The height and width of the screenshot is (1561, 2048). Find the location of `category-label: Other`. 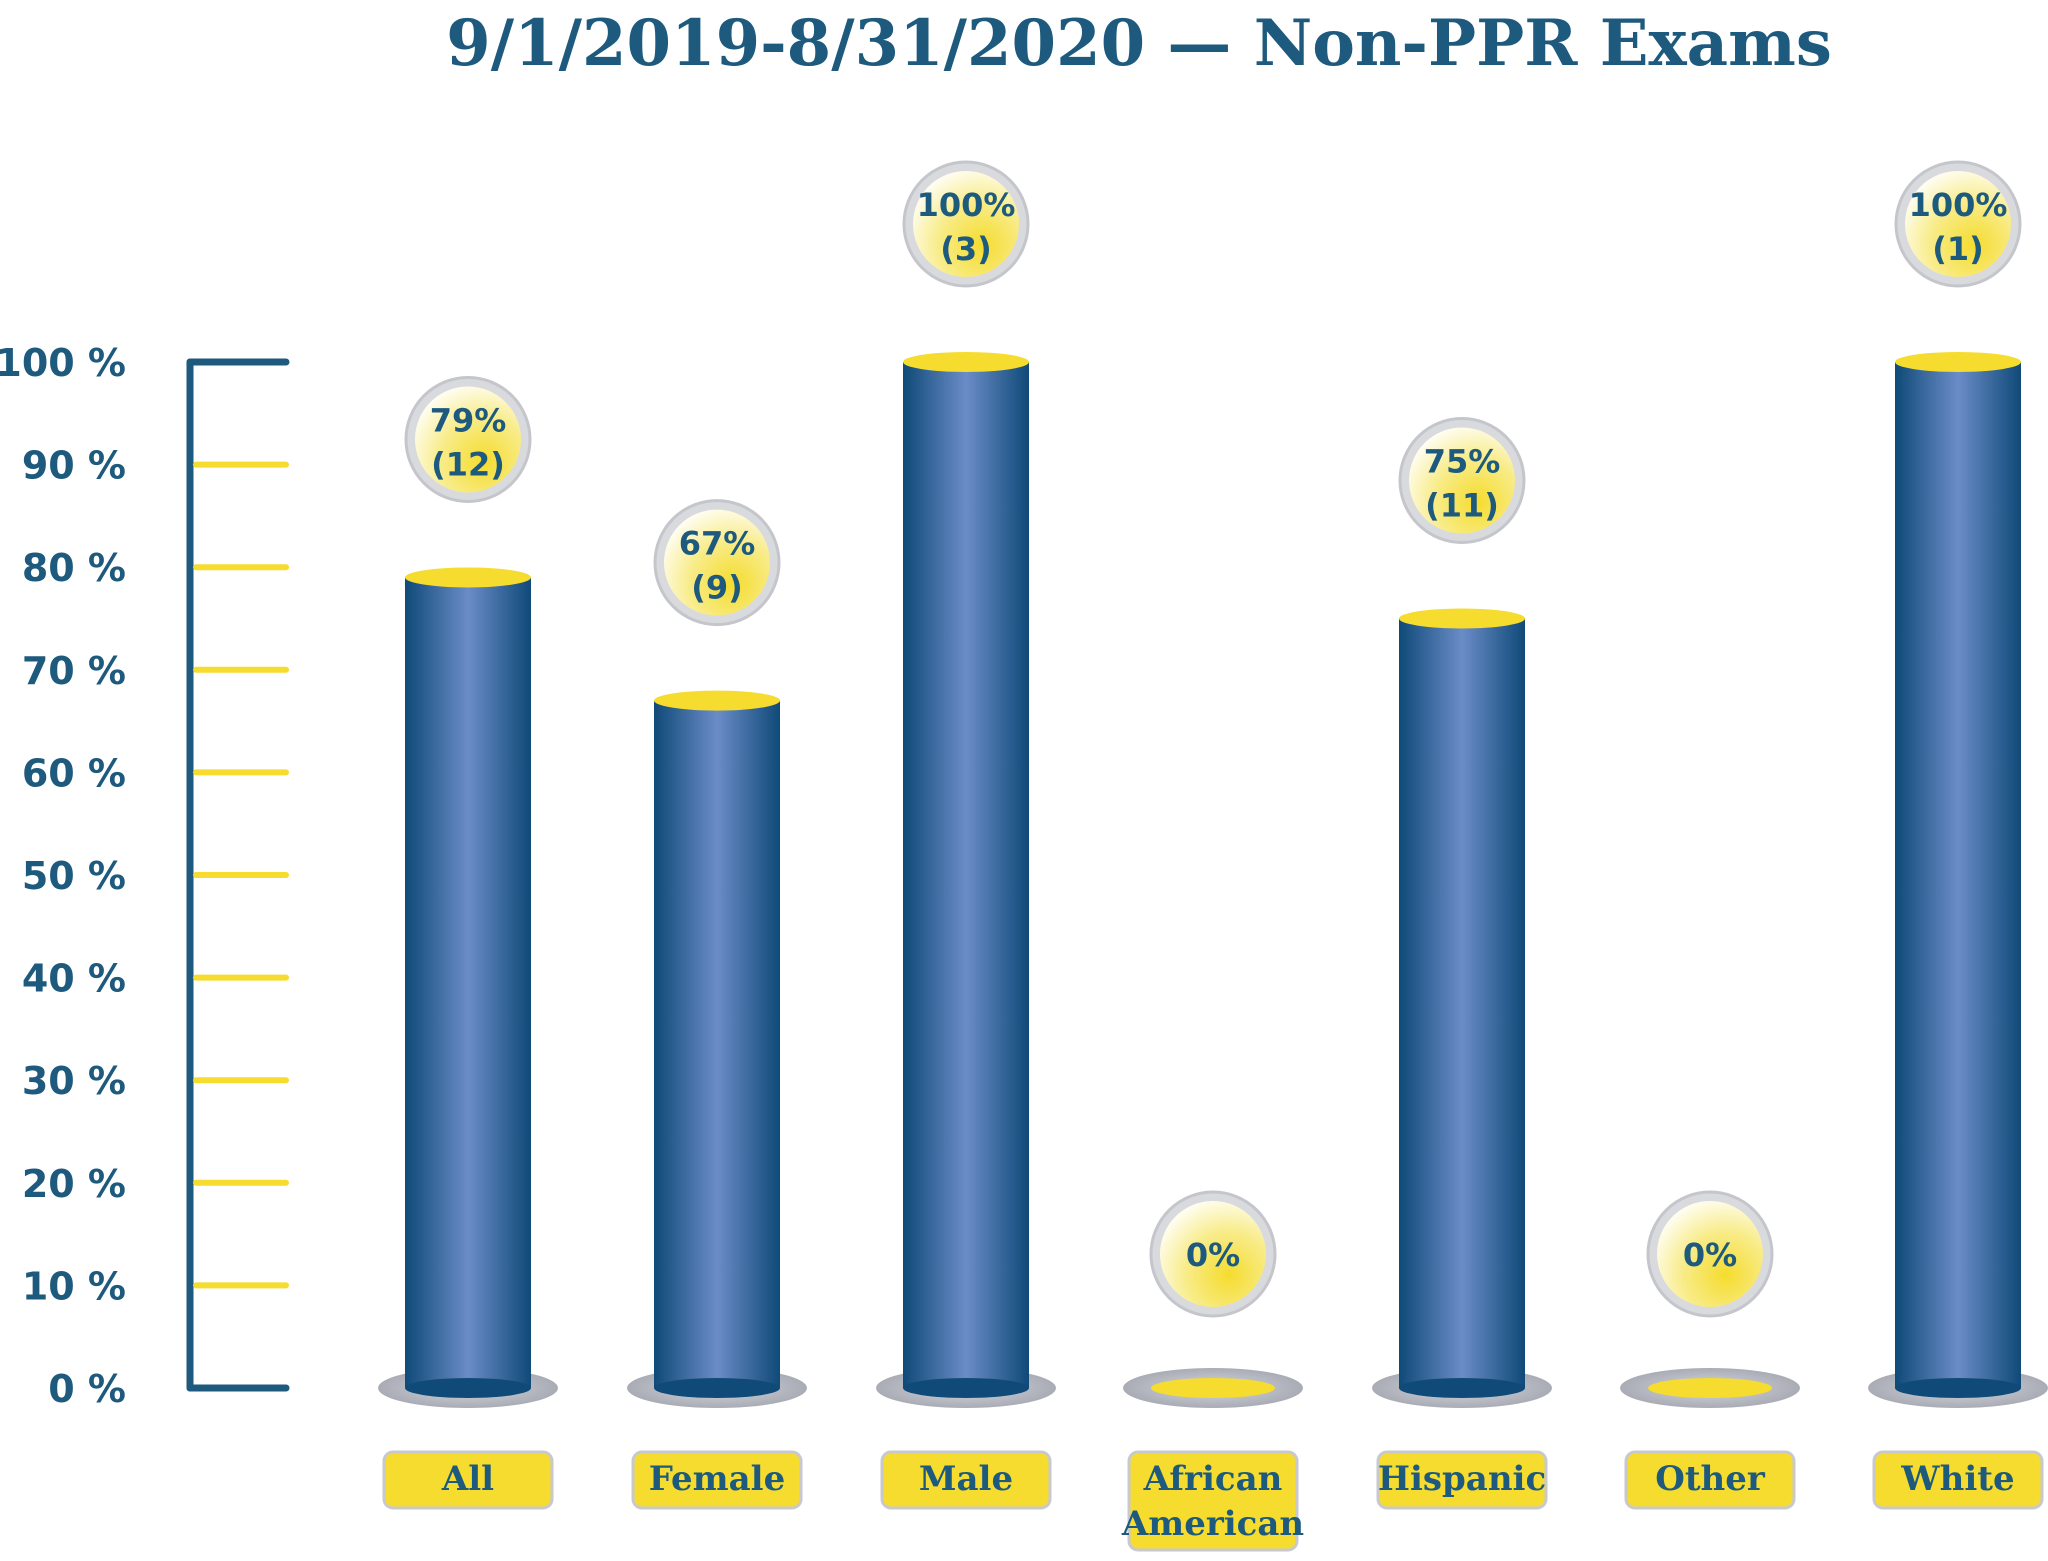

category-label: Other is located at coordinates (1710, 1479).